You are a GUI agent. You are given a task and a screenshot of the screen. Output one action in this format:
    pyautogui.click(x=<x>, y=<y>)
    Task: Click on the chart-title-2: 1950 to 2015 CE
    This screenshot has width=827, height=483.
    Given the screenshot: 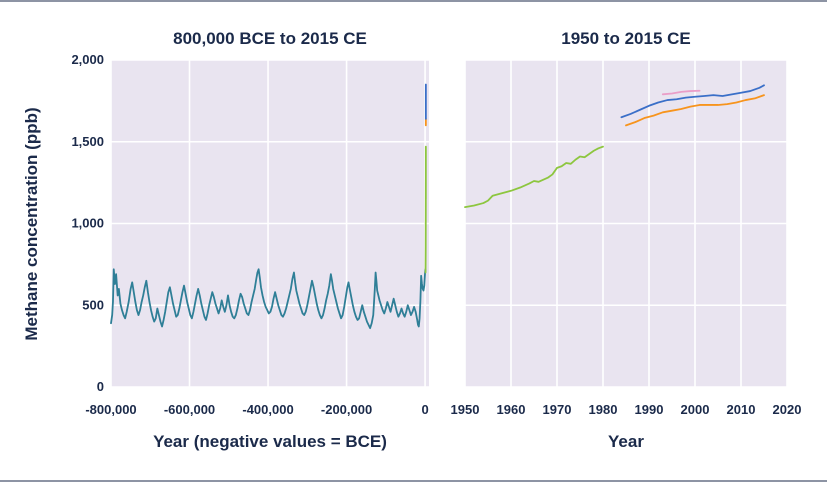 What is the action you would take?
    pyautogui.click(x=625, y=38)
    